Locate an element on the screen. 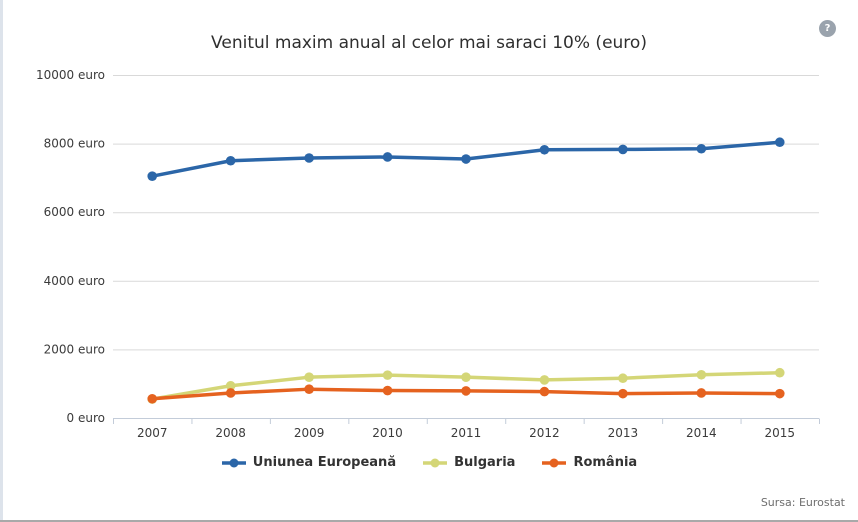 The width and height of the screenshot is (858, 522). legend-label: România is located at coordinates (605, 462).